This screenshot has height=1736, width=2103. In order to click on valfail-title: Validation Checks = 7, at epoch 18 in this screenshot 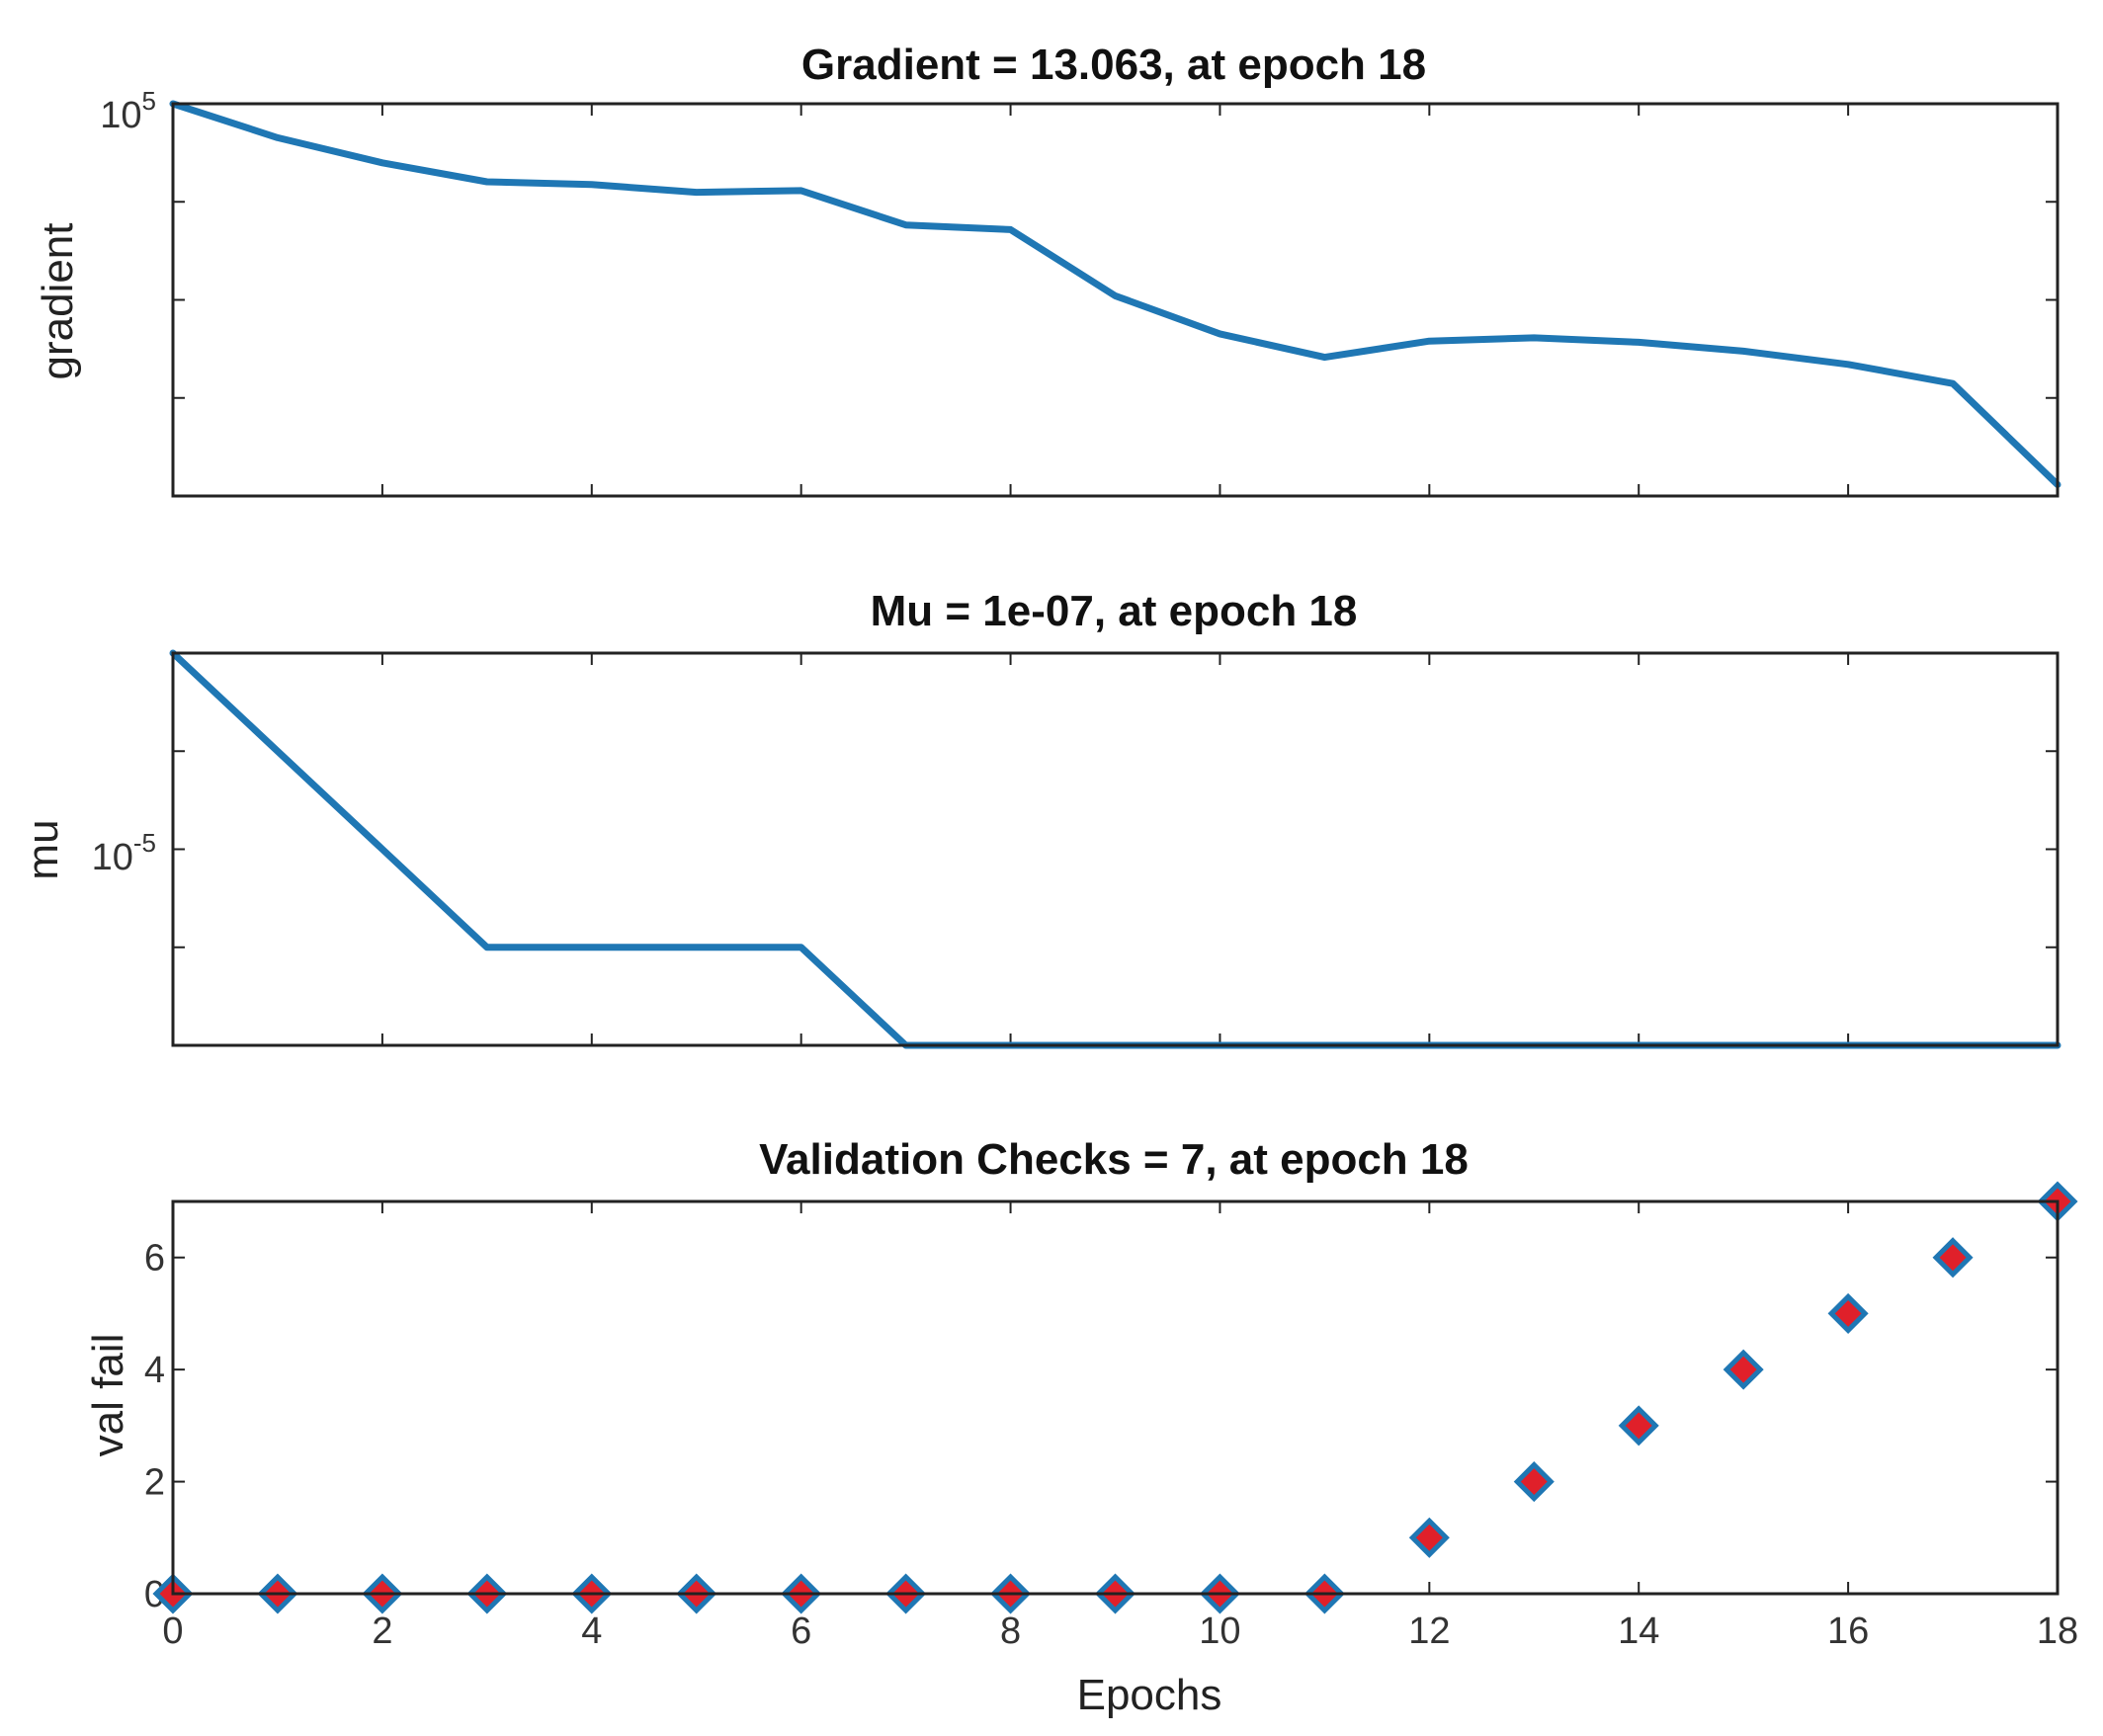, I will do `click(1114, 1160)`.